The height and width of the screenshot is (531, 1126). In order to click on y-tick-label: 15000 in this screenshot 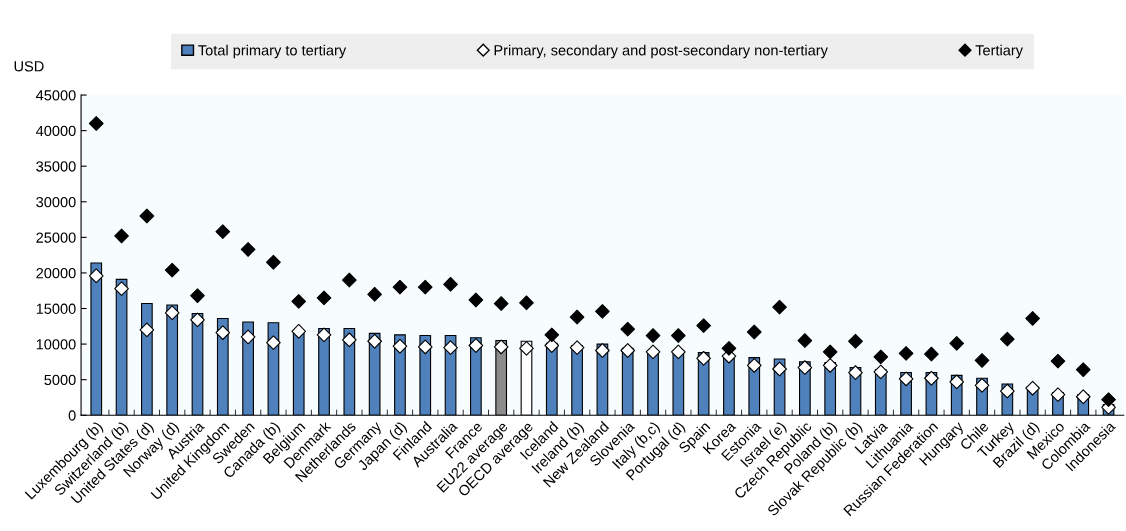, I will do `click(56, 308)`.